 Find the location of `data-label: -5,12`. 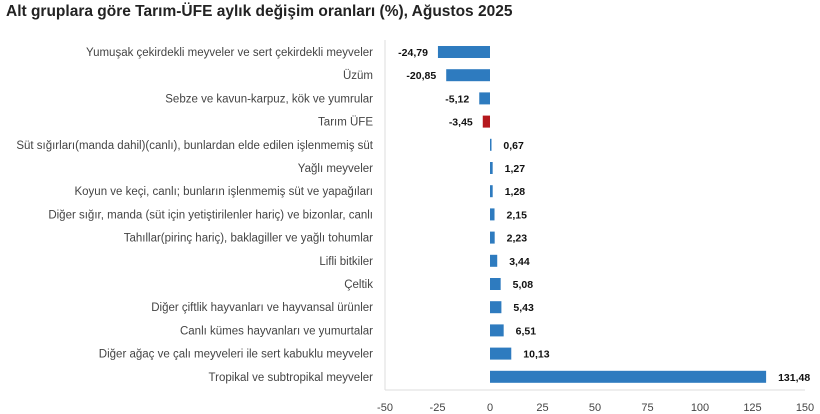

data-label: -5,12 is located at coordinates (457, 99).